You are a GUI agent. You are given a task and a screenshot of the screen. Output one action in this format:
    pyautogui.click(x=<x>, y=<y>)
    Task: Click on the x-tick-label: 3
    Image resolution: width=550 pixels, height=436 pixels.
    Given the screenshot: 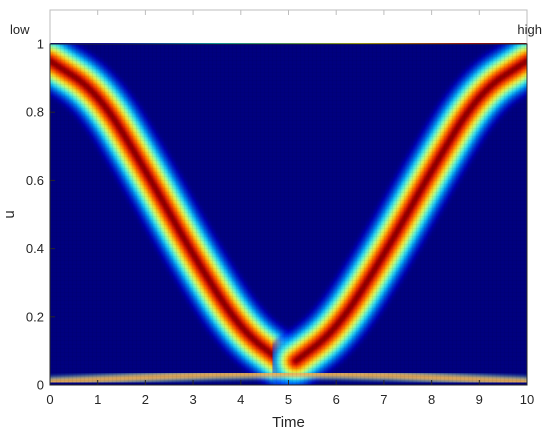 What is the action you would take?
    pyautogui.click(x=192, y=399)
    